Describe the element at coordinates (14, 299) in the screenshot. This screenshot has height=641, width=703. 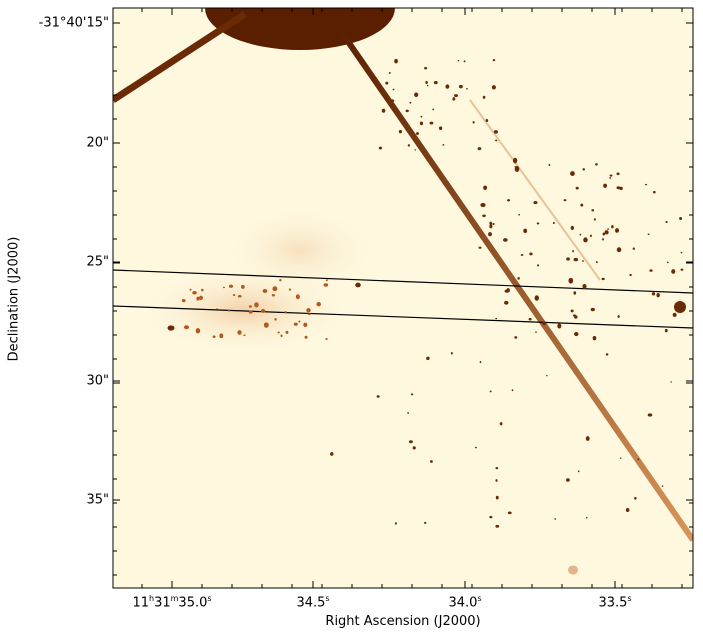
I see `y-axis-label: Declination (J2000)` at that location.